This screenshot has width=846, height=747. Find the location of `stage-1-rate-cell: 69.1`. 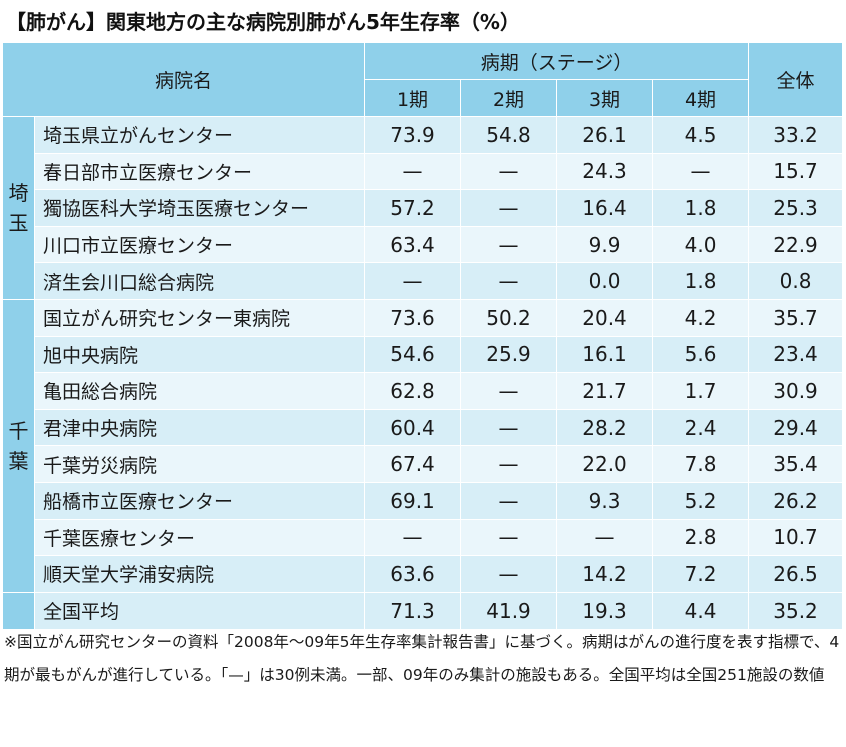

stage-1-rate-cell: 69.1 is located at coordinates (413, 500).